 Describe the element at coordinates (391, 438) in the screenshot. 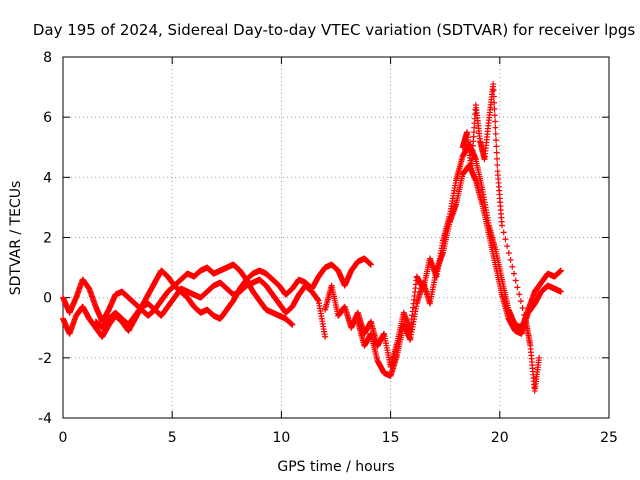

I see `x-tick-label: 15` at that location.